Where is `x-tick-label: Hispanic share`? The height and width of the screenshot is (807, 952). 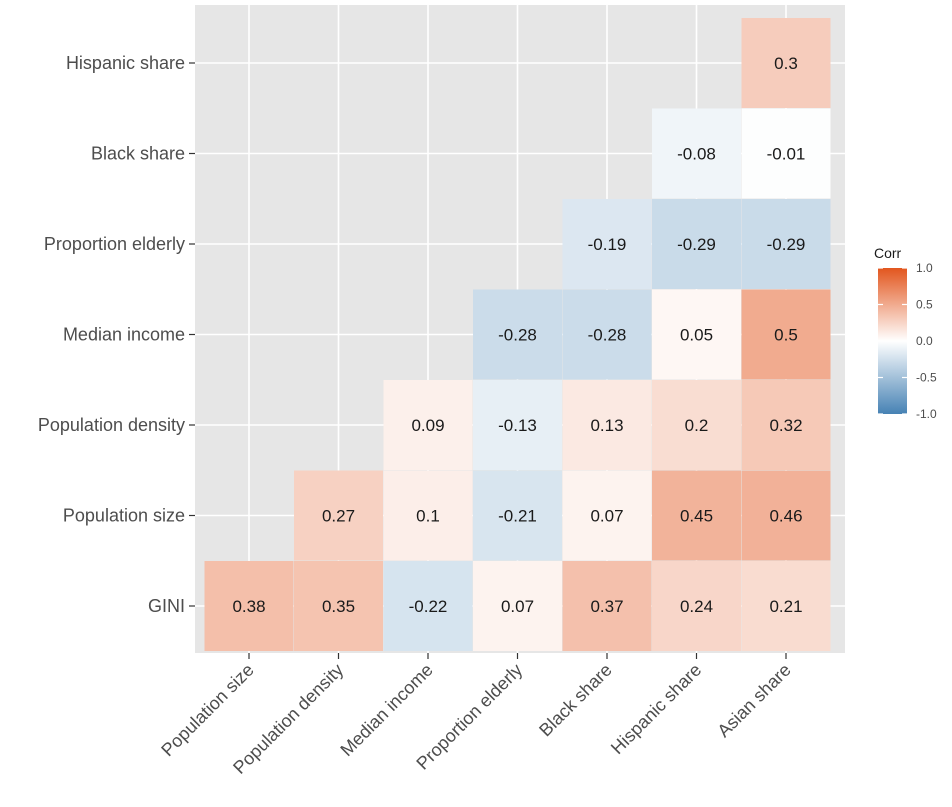 x-tick-label: Hispanic share is located at coordinates (656, 709).